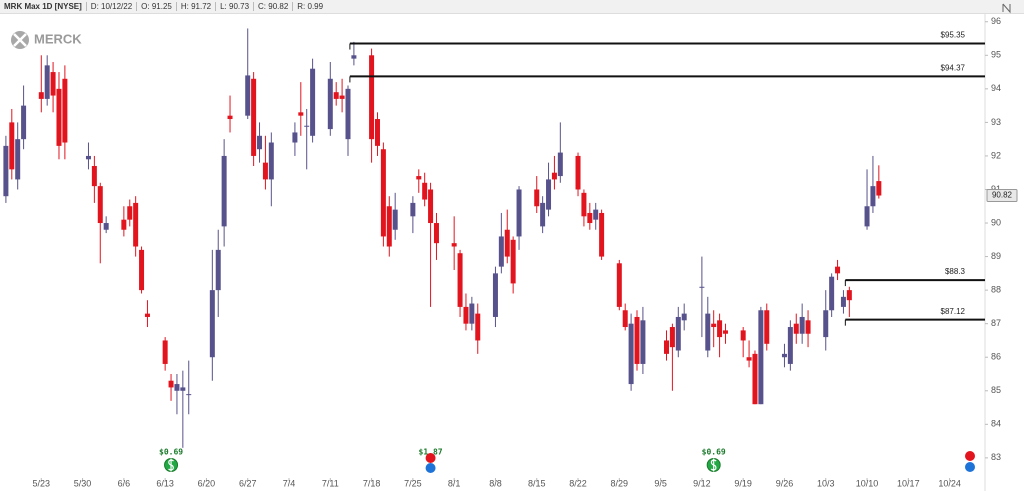 The width and height of the screenshot is (1024, 491). Describe the element at coordinates (970, 461) in the screenshot. I see `upcoming-earnings-icon` at that location.